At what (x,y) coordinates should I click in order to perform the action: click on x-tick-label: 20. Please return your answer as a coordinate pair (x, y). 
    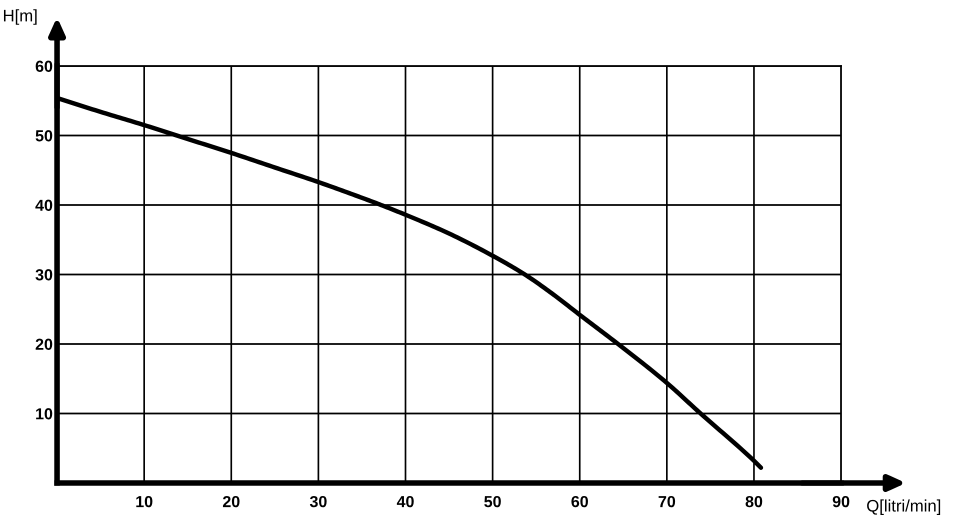
    Looking at the image, I should click on (231, 502).